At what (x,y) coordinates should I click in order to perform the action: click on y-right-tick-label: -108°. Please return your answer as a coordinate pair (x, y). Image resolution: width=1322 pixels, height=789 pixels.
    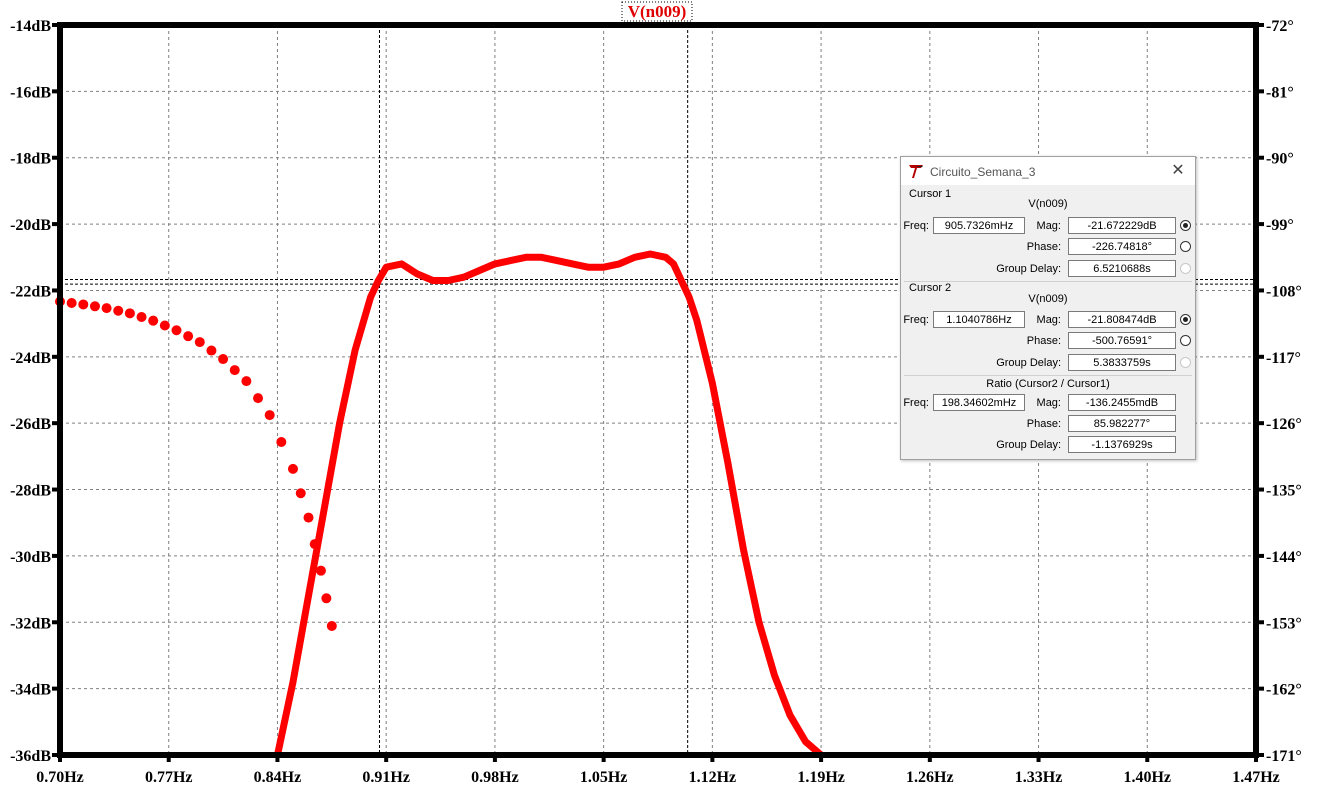
    Looking at the image, I should click on (1284, 291).